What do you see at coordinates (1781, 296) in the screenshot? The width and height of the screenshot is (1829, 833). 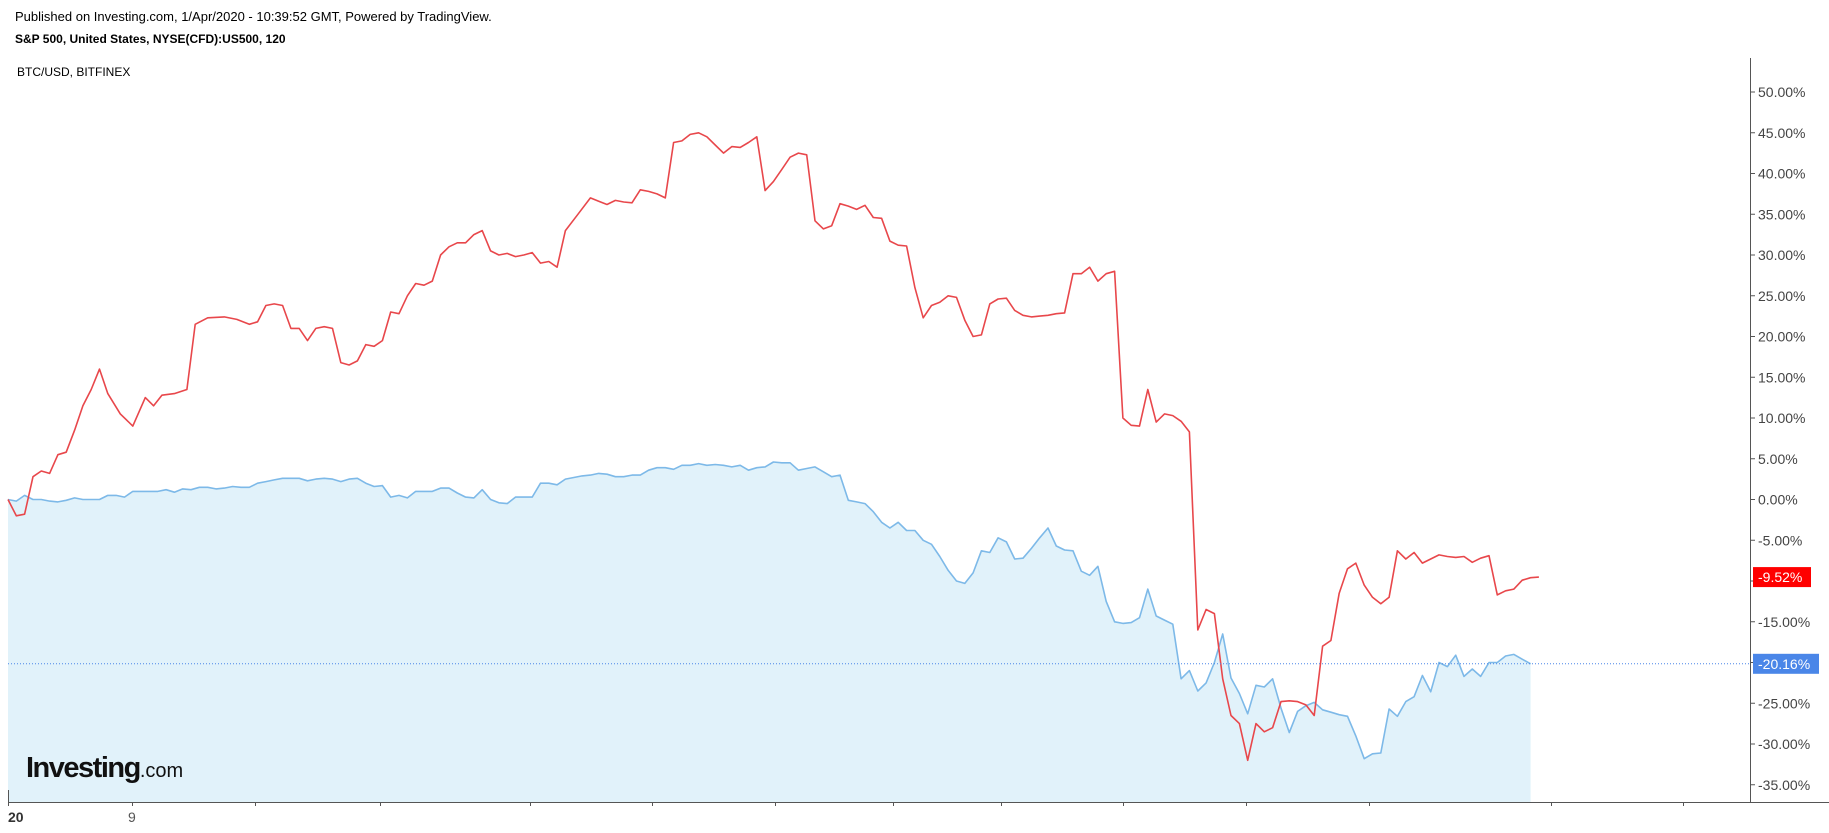 I see `y-tick-label: 25.00%` at bounding box center [1781, 296].